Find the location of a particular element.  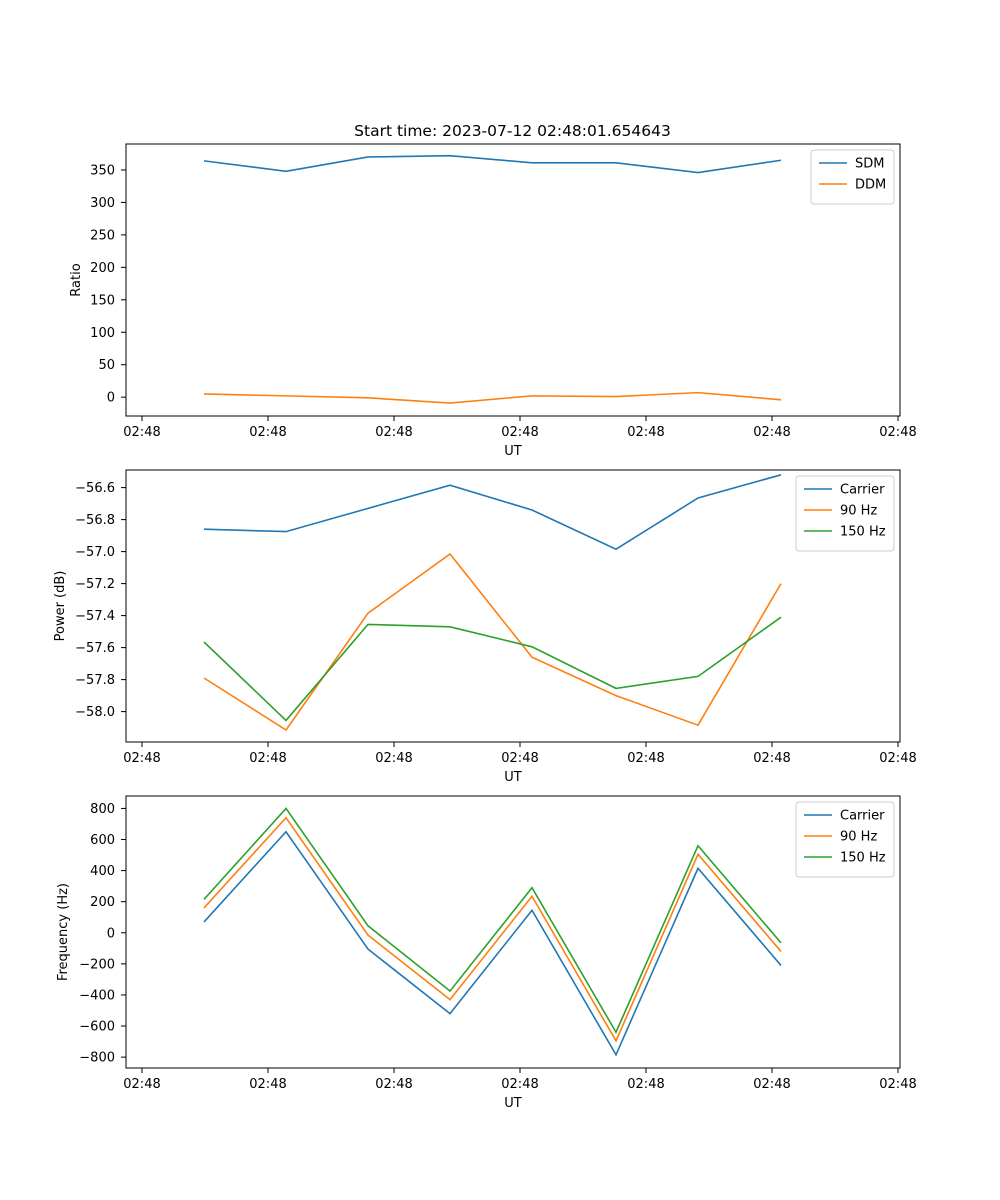

y-tick-label: 300 is located at coordinates (102, 203).